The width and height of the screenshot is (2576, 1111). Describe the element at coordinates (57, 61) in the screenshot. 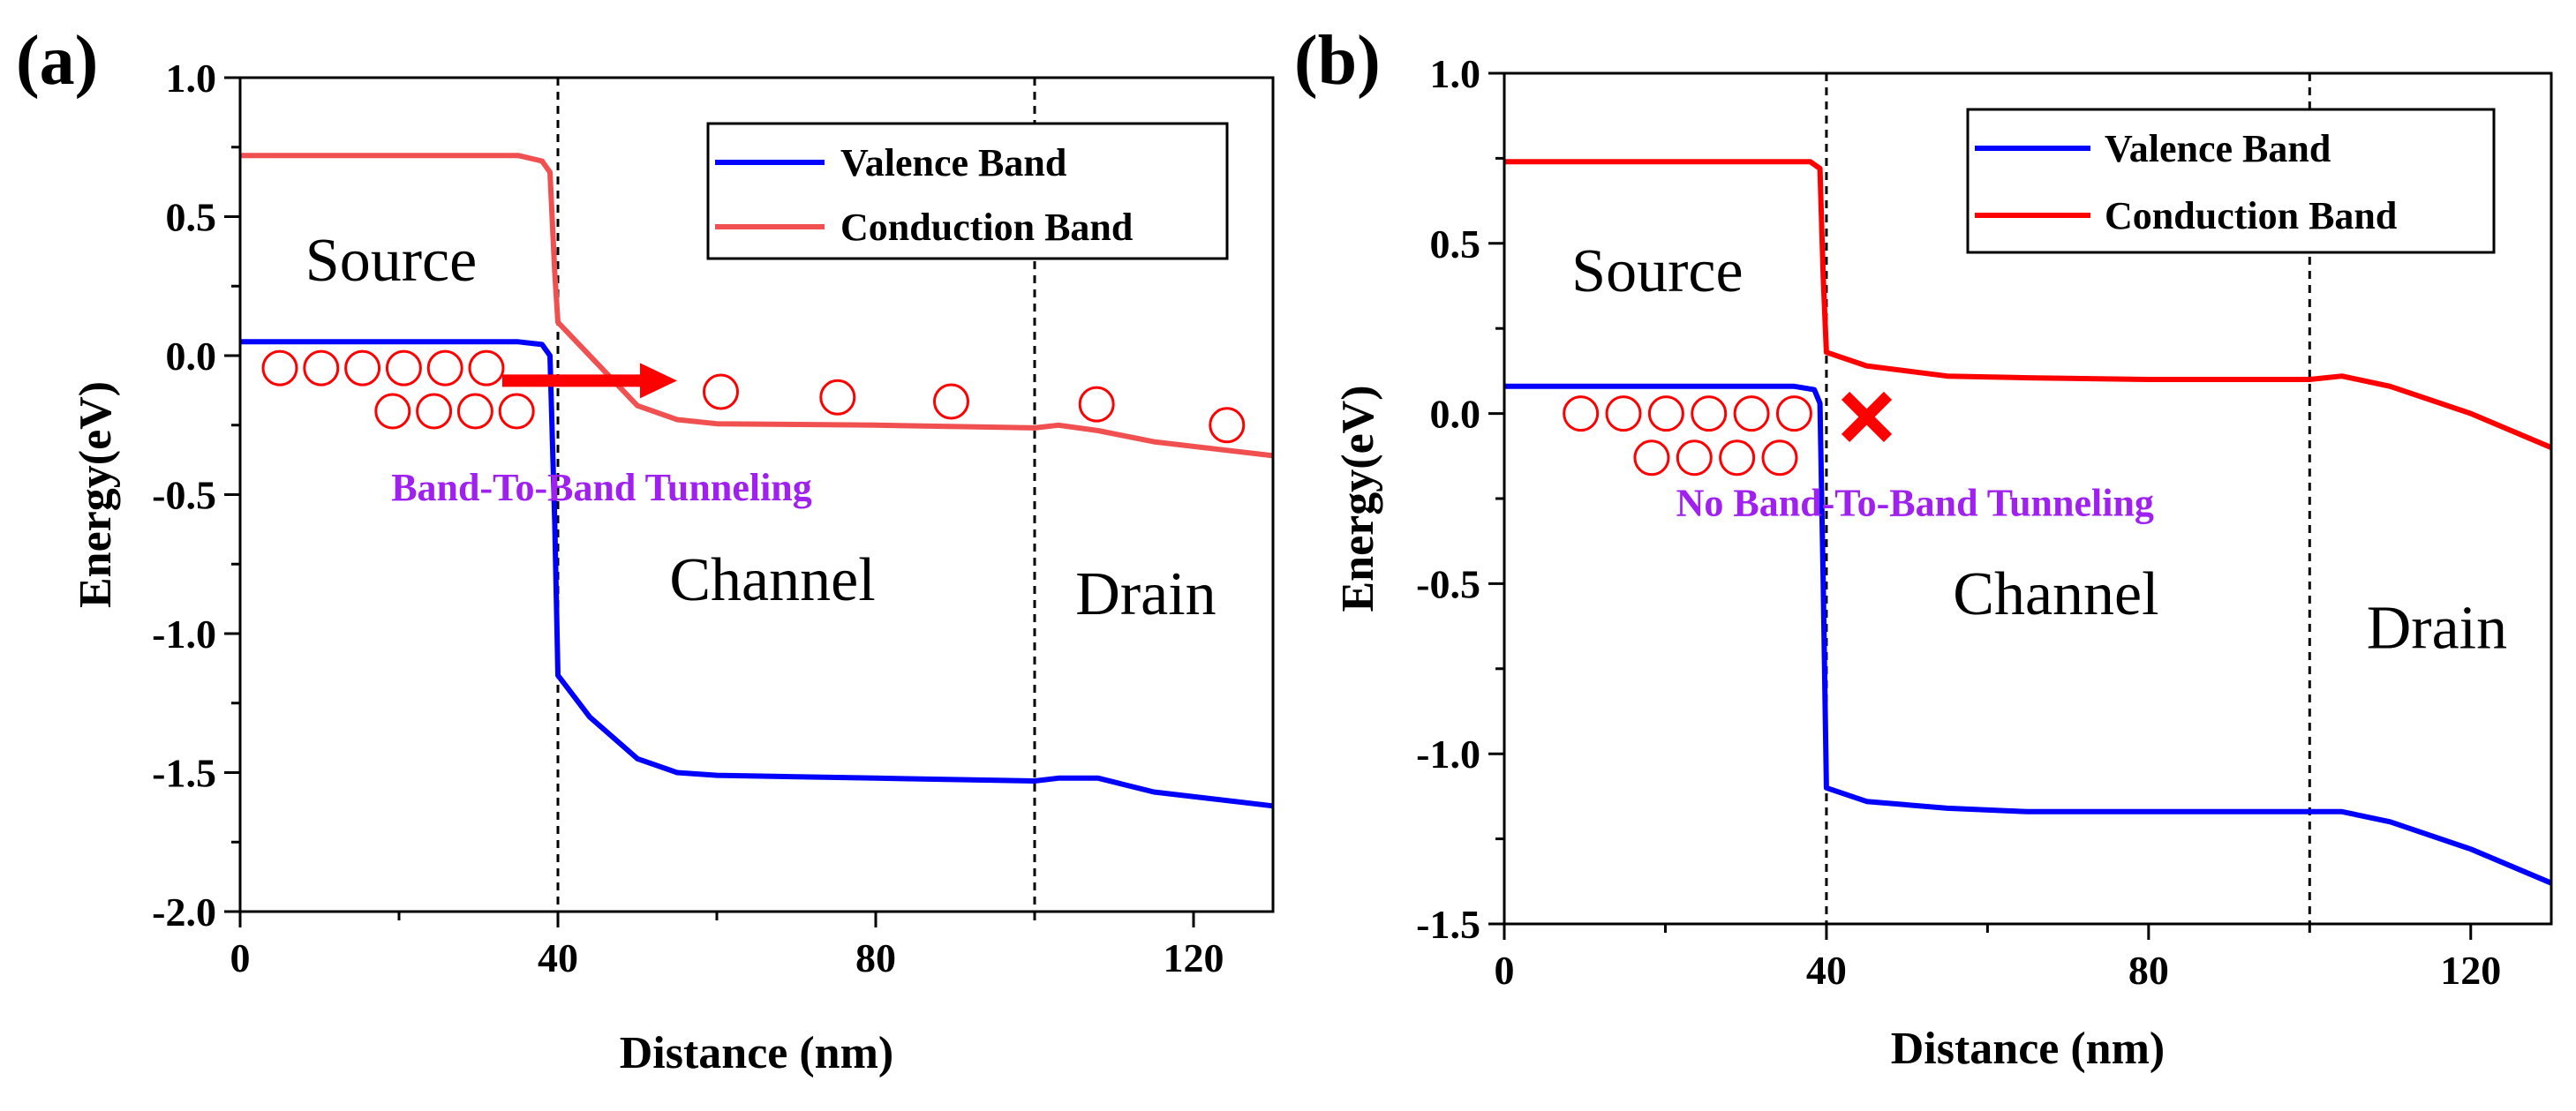

I see `panel-label: (a)` at that location.